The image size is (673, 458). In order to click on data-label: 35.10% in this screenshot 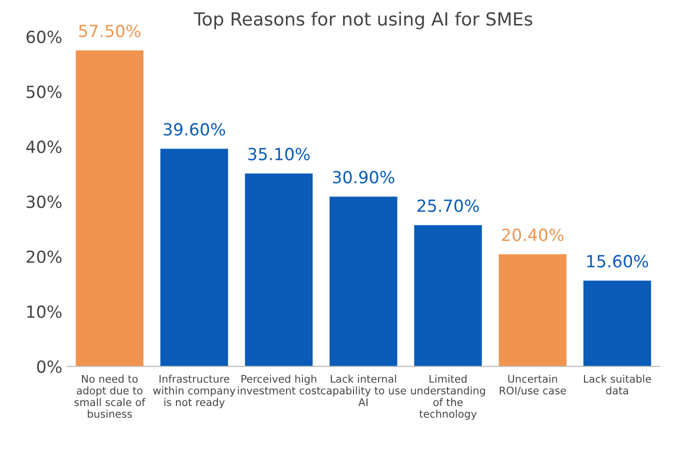, I will do `click(279, 154)`.